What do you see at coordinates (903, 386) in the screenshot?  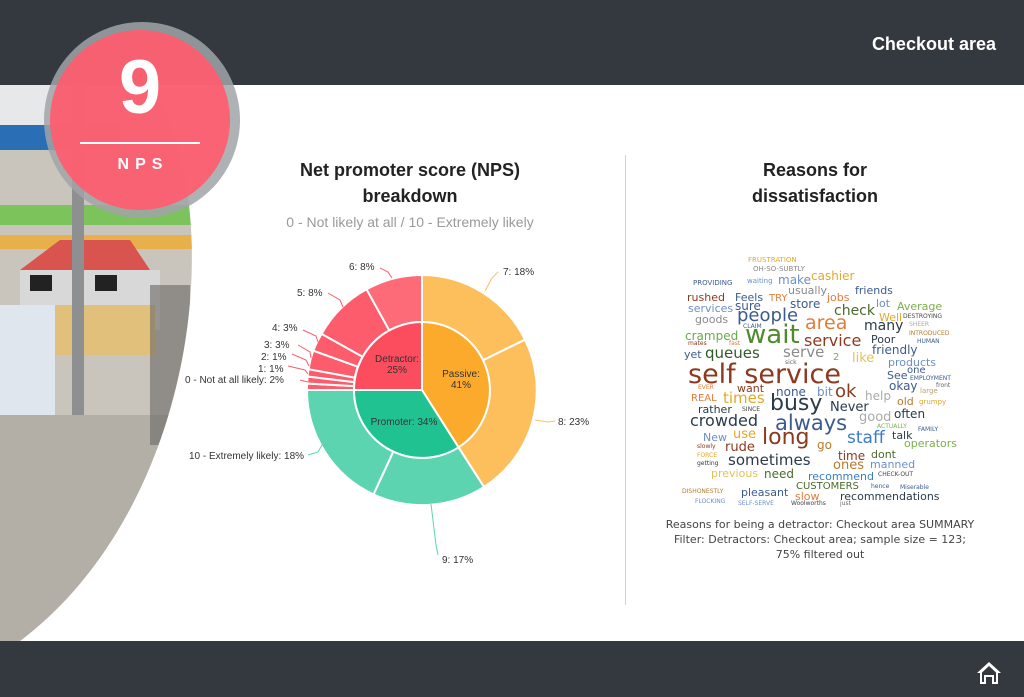 I see `cloud-word: okay` at bounding box center [903, 386].